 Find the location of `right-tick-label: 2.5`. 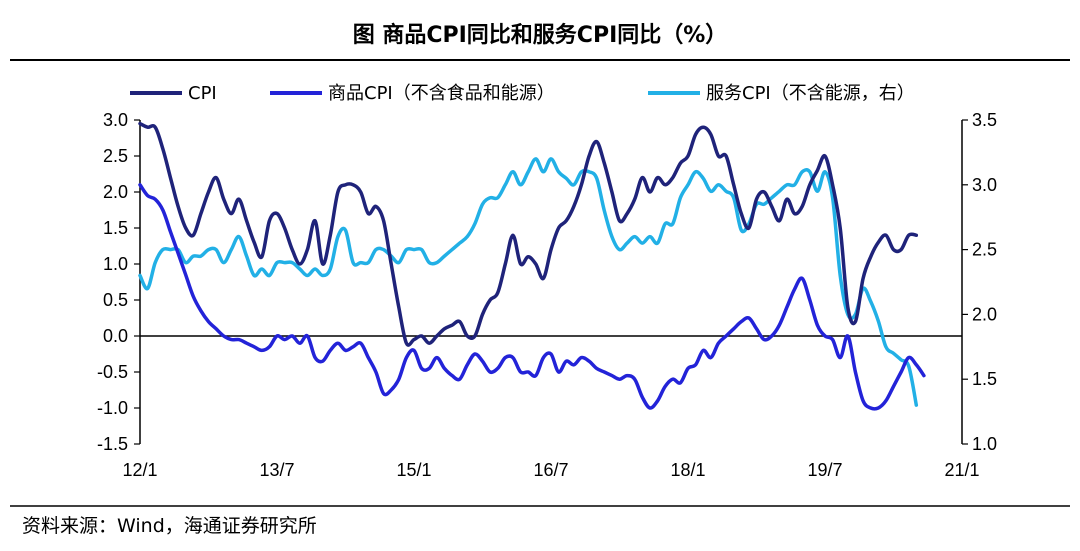

right-tick-label: 2.5 is located at coordinates (984, 250).